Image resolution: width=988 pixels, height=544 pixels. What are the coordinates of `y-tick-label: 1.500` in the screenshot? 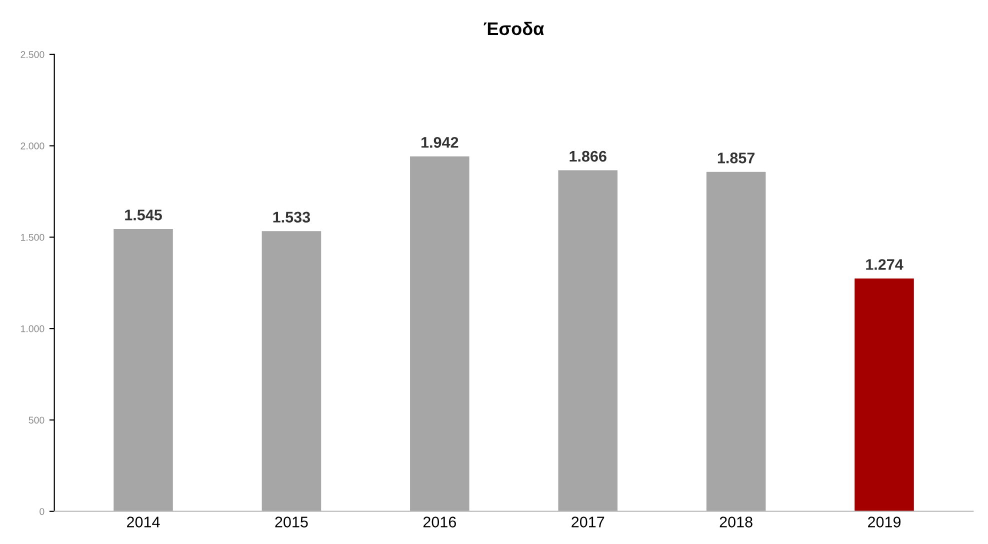 It's located at (32, 237).